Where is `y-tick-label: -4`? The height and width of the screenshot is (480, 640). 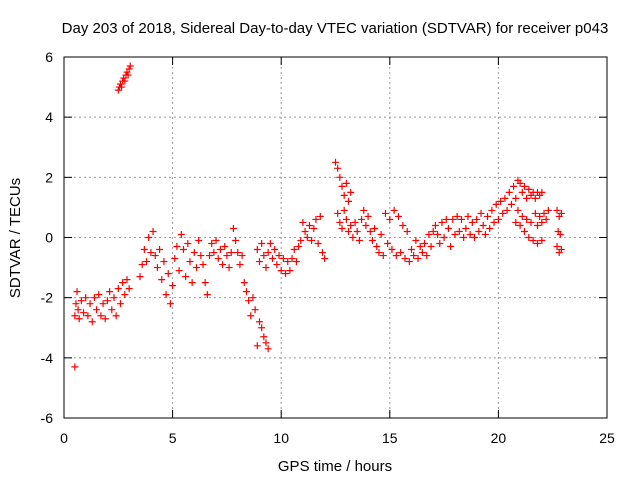
y-tick-label: -4 is located at coordinates (47, 358).